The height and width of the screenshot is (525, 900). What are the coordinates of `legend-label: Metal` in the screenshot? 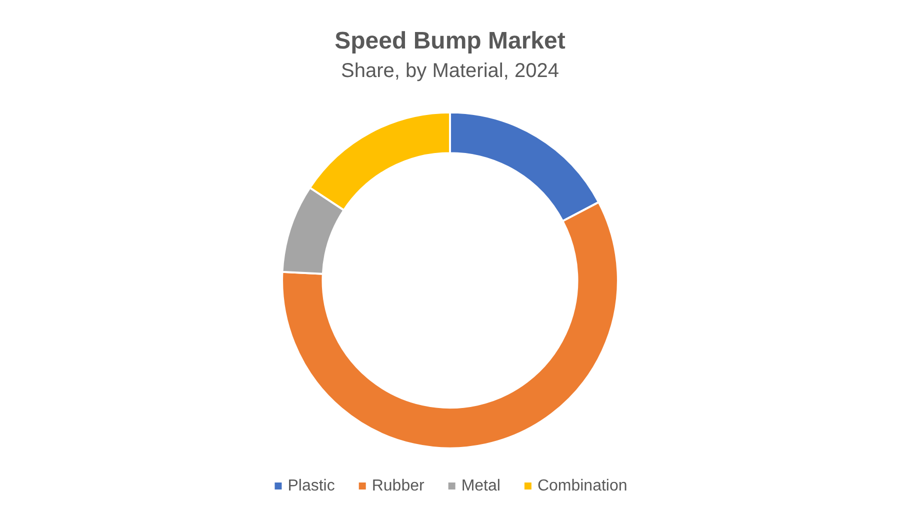 It's located at (480, 486).